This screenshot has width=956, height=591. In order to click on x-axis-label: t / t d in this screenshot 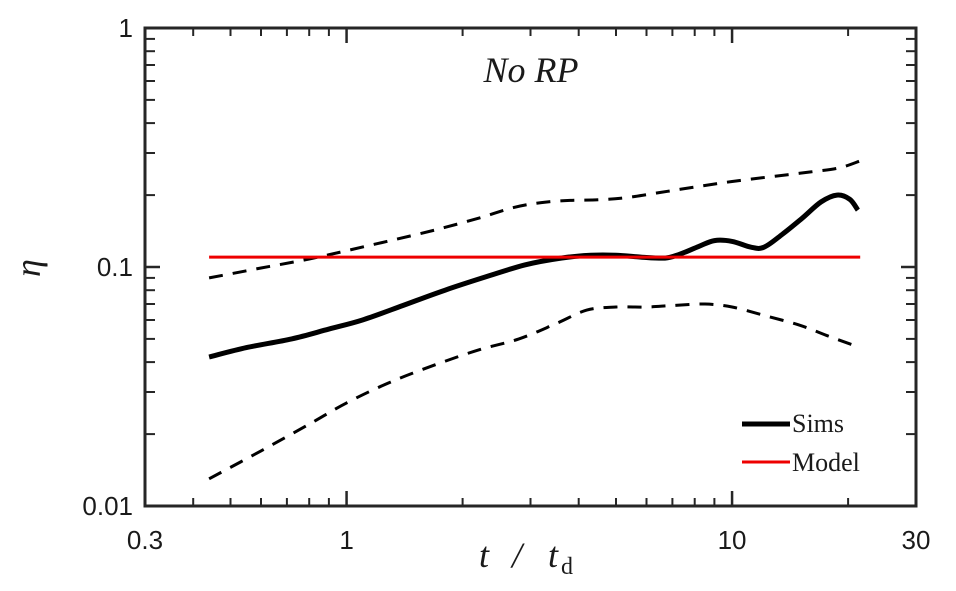, I will do `click(526, 557)`.